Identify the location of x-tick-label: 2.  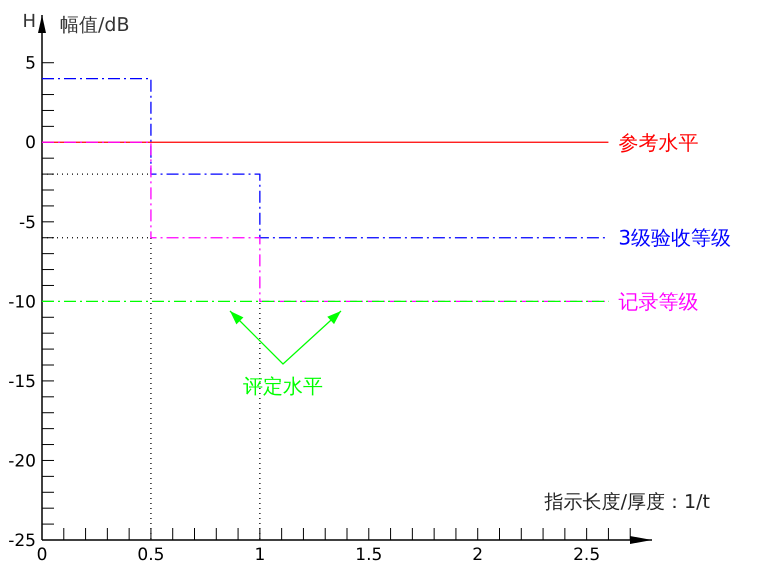
(478, 555).